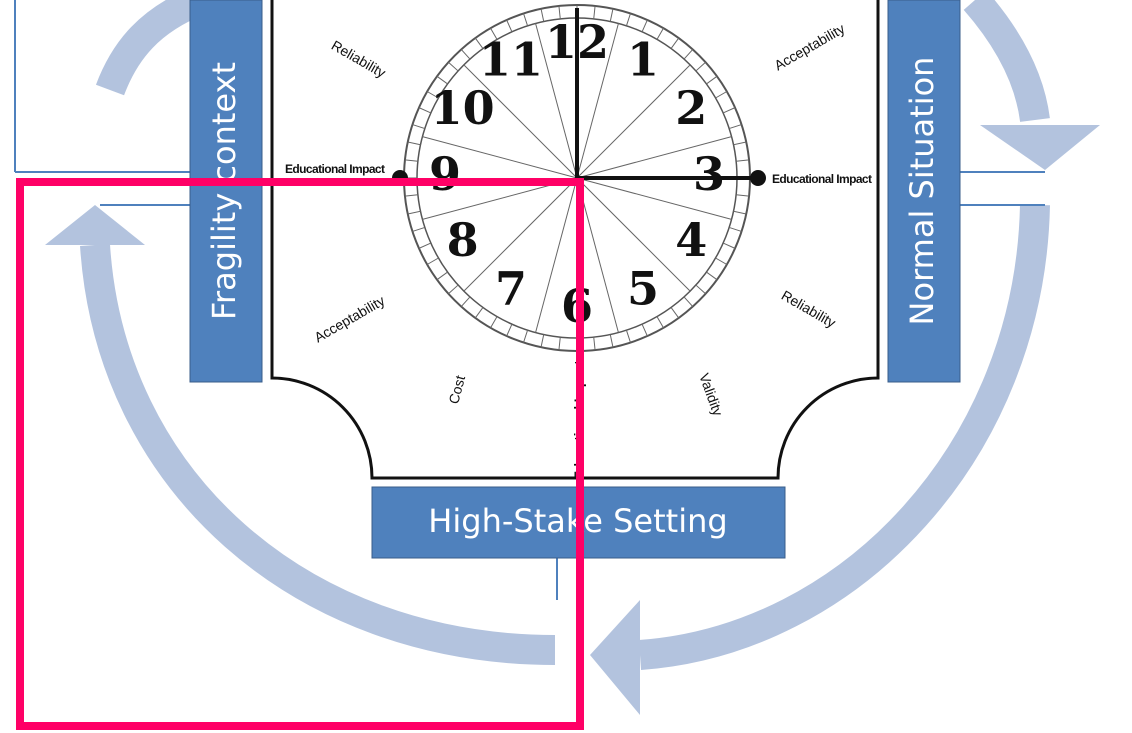 This screenshot has width=1132, height=733. I want to click on left-label: Fragility context, so click(224, 191).